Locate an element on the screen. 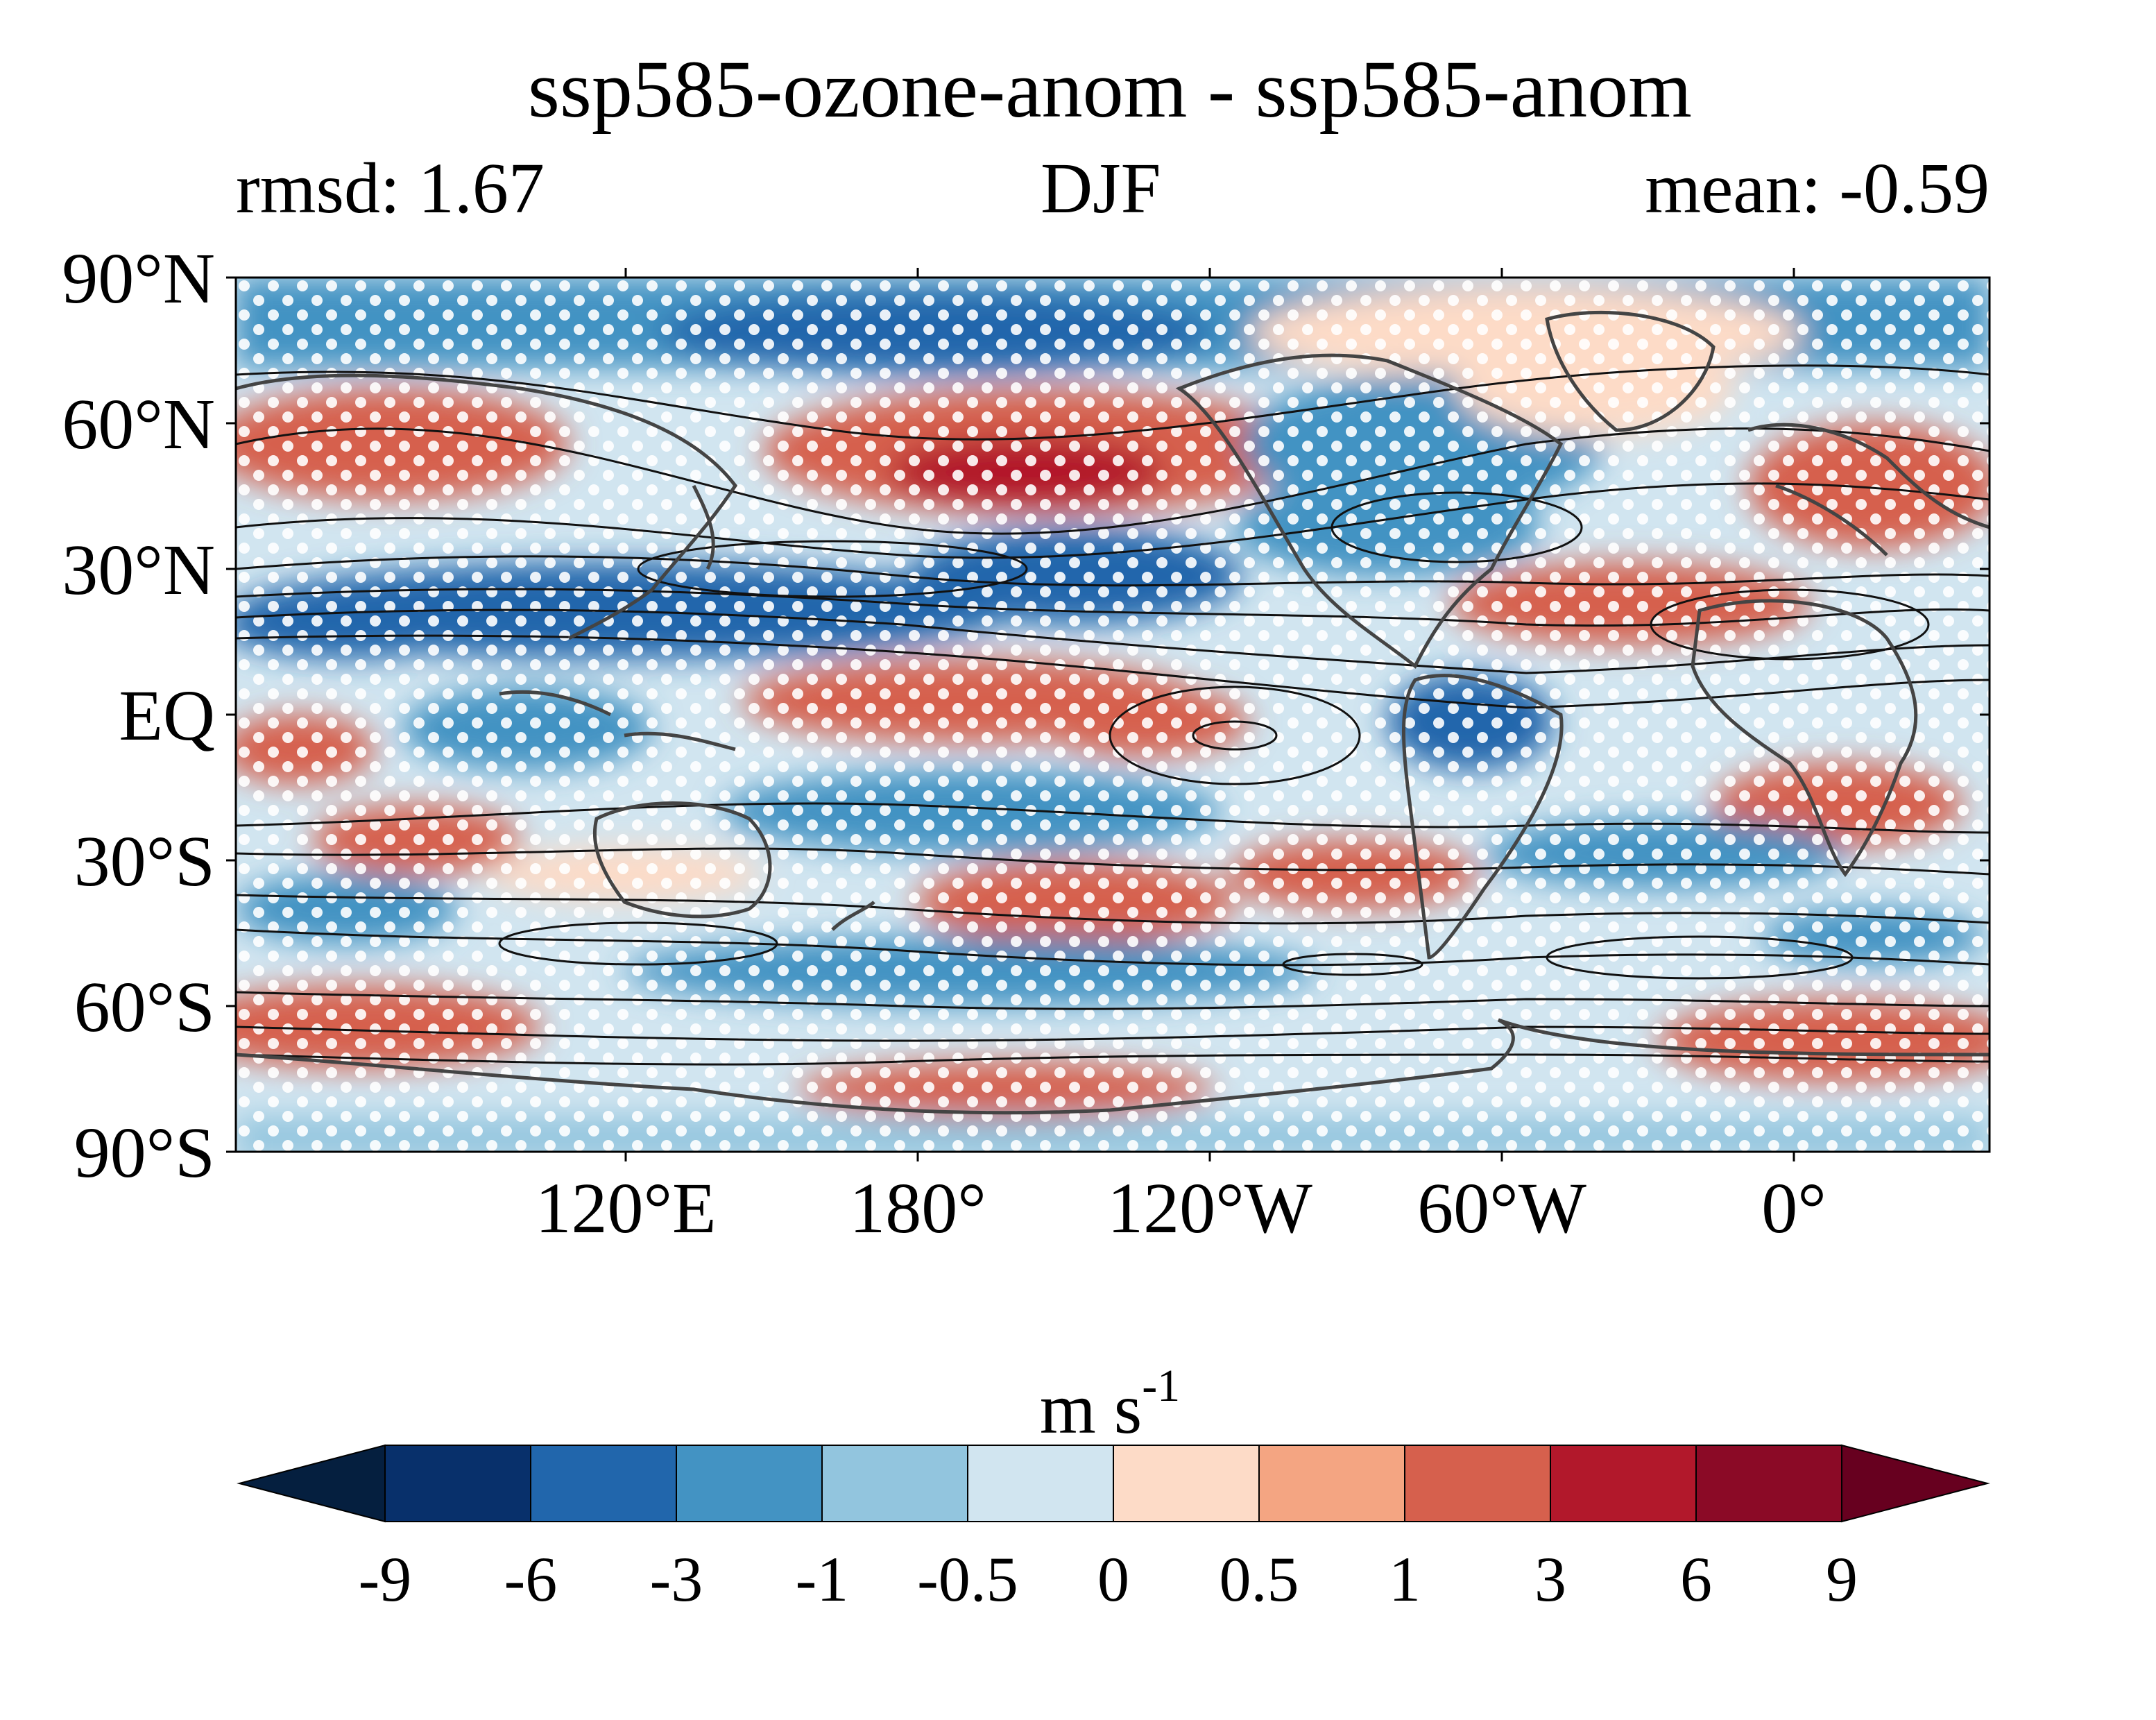 The width and height of the screenshot is (2156, 1720). lon-label-120e: 120°E is located at coordinates (626, 1208).